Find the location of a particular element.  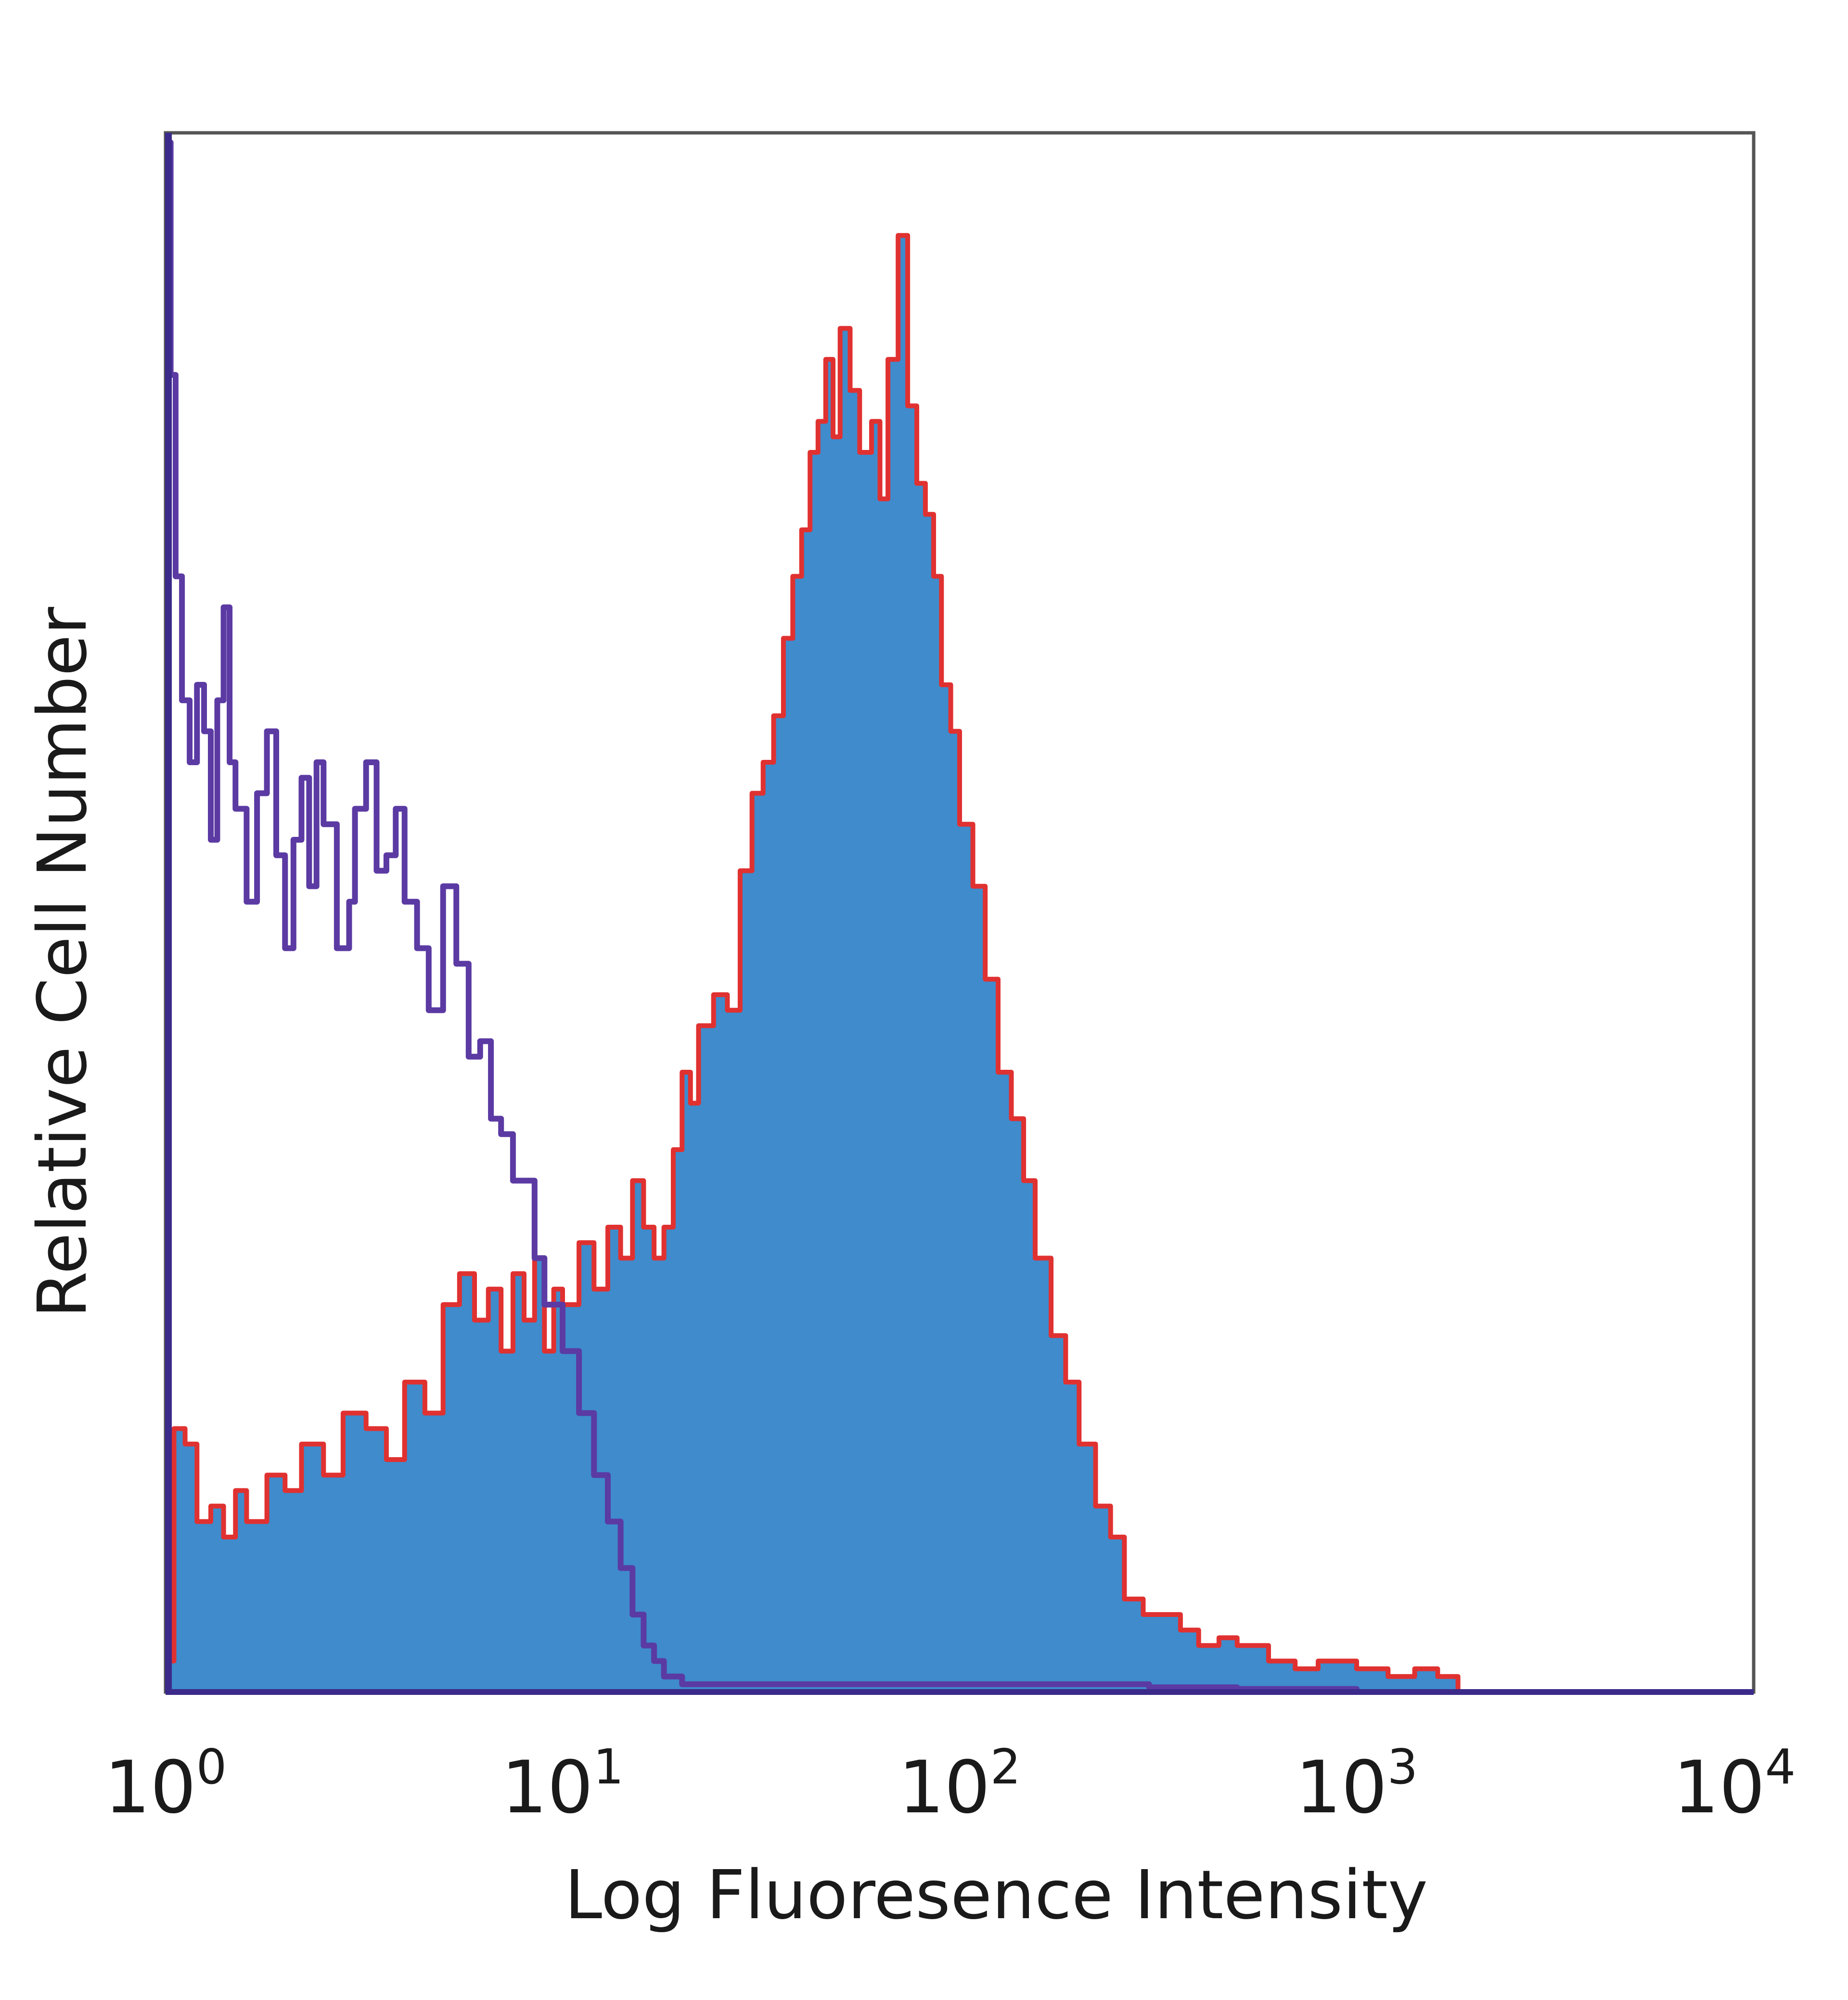

y-axis-label: Relative Cell Number is located at coordinates (63, 962).